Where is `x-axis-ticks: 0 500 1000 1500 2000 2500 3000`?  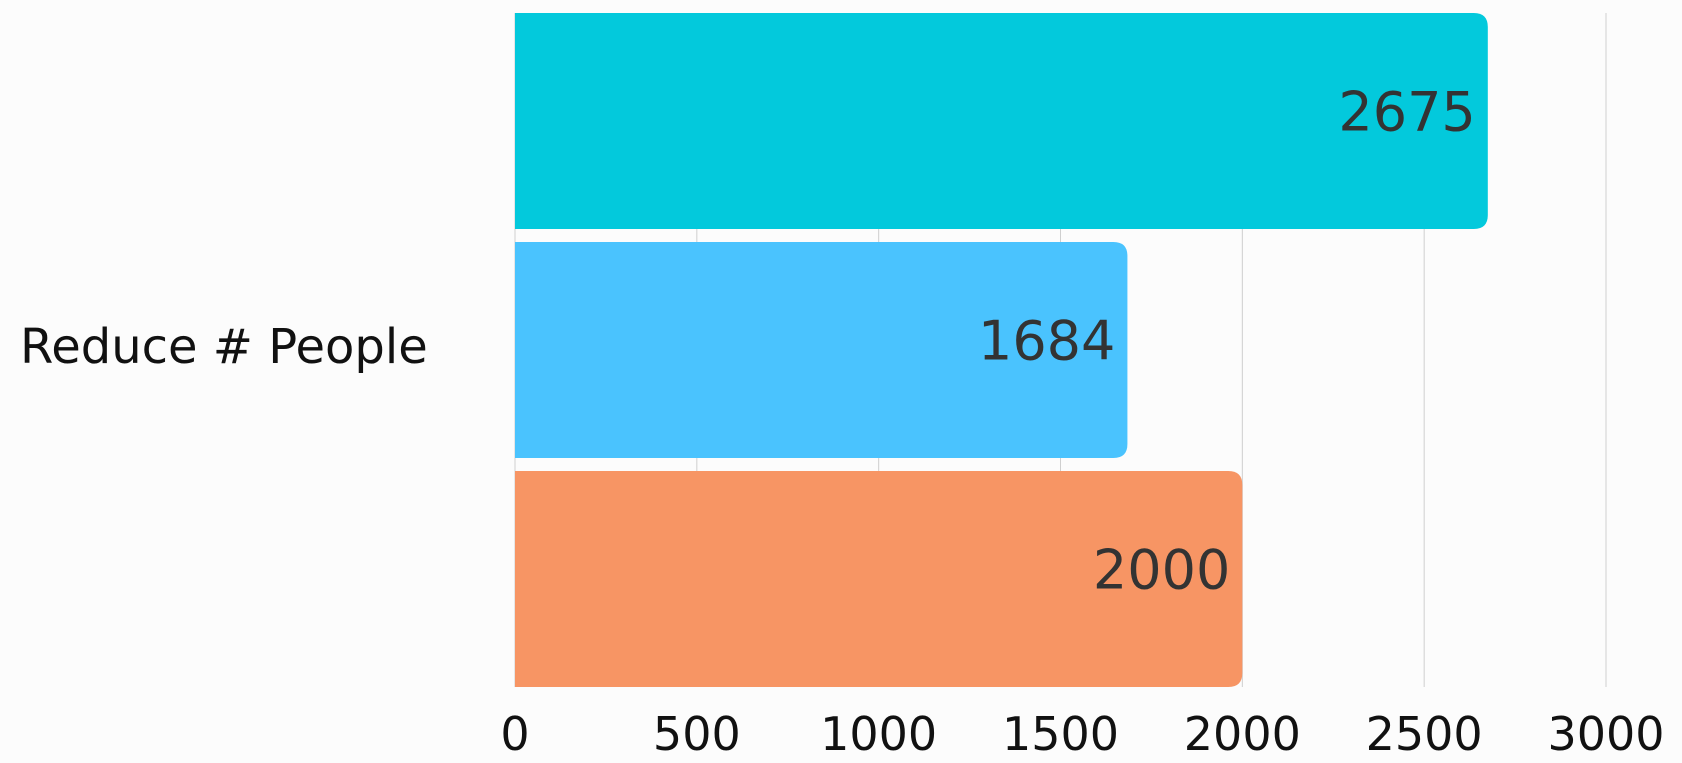
x-axis-ticks: 0 500 1000 1500 2000 2500 3000 is located at coordinates (1082, 734).